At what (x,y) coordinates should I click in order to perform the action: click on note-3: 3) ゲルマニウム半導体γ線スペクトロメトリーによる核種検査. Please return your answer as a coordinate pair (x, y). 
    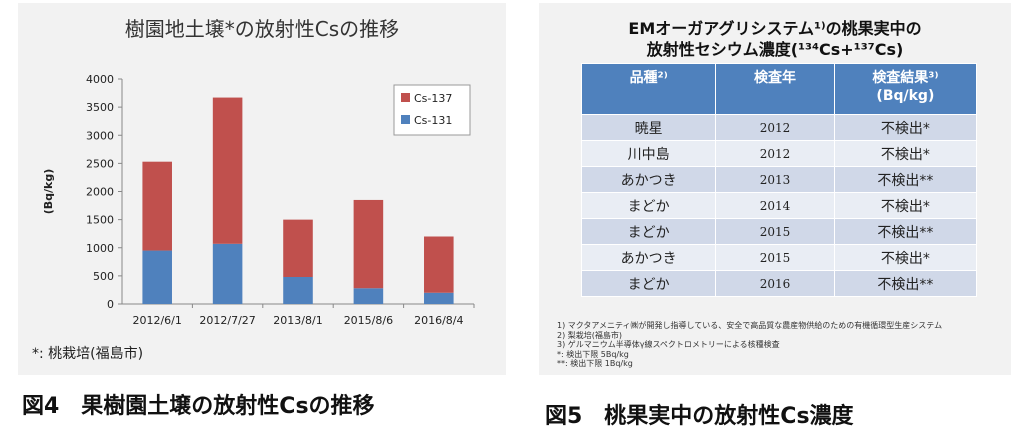
    Looking at the image, I should click on (668, 344).